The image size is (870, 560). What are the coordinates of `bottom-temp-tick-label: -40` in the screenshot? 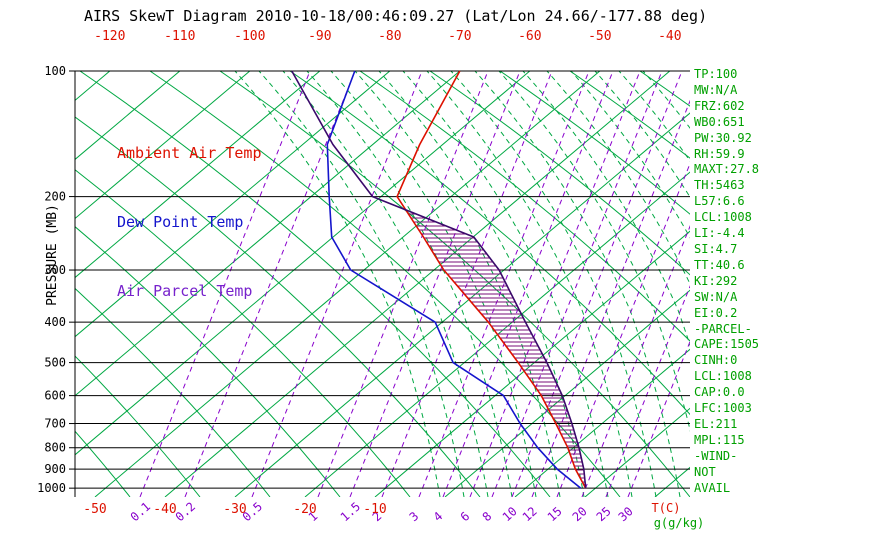 It's located at (164, 509).